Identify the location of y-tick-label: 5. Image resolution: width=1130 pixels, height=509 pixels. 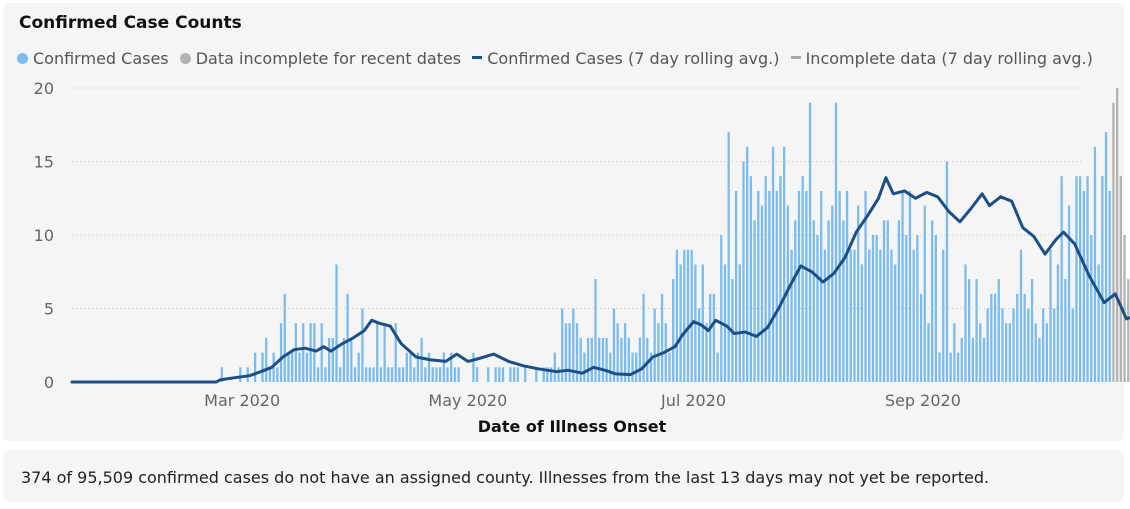
(49, 309).